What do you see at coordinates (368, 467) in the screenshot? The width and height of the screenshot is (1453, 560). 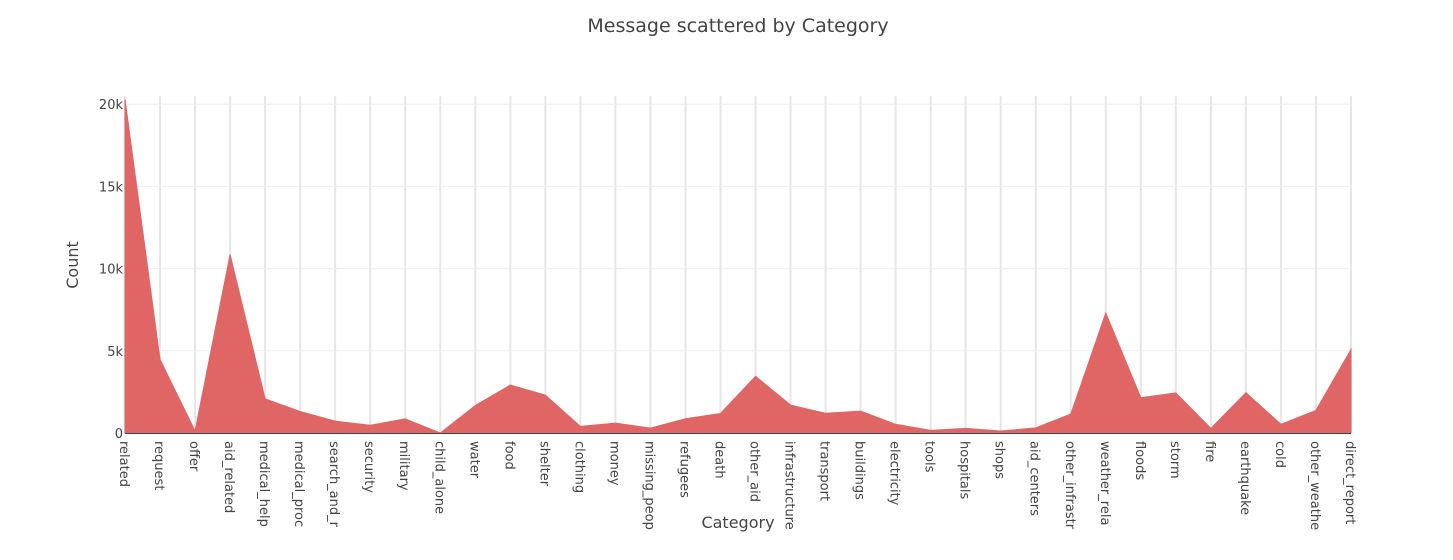 I see `x-tick-label: security` at bounding box center [368, 467].